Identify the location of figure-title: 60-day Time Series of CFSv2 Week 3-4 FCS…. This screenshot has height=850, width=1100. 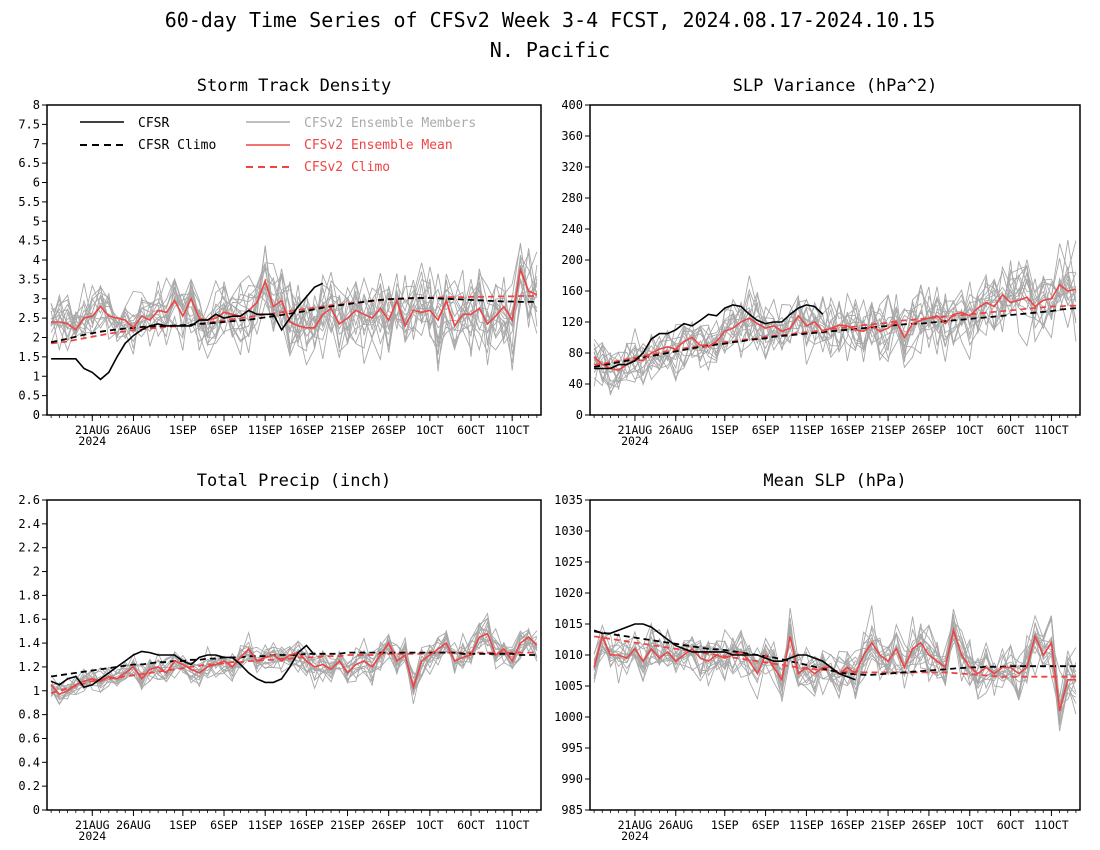
(550, 20).